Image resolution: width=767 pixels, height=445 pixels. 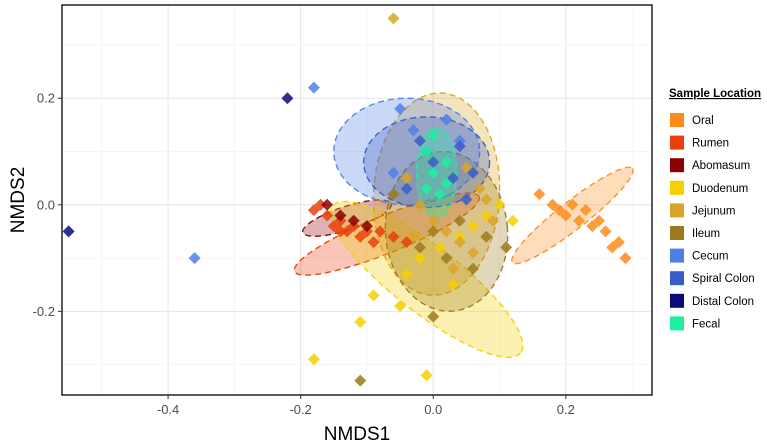 What do you see at coordinates (710, 144) in the screenshot?
I see `legend-label: Rumen` at bounding box center [710, 144].